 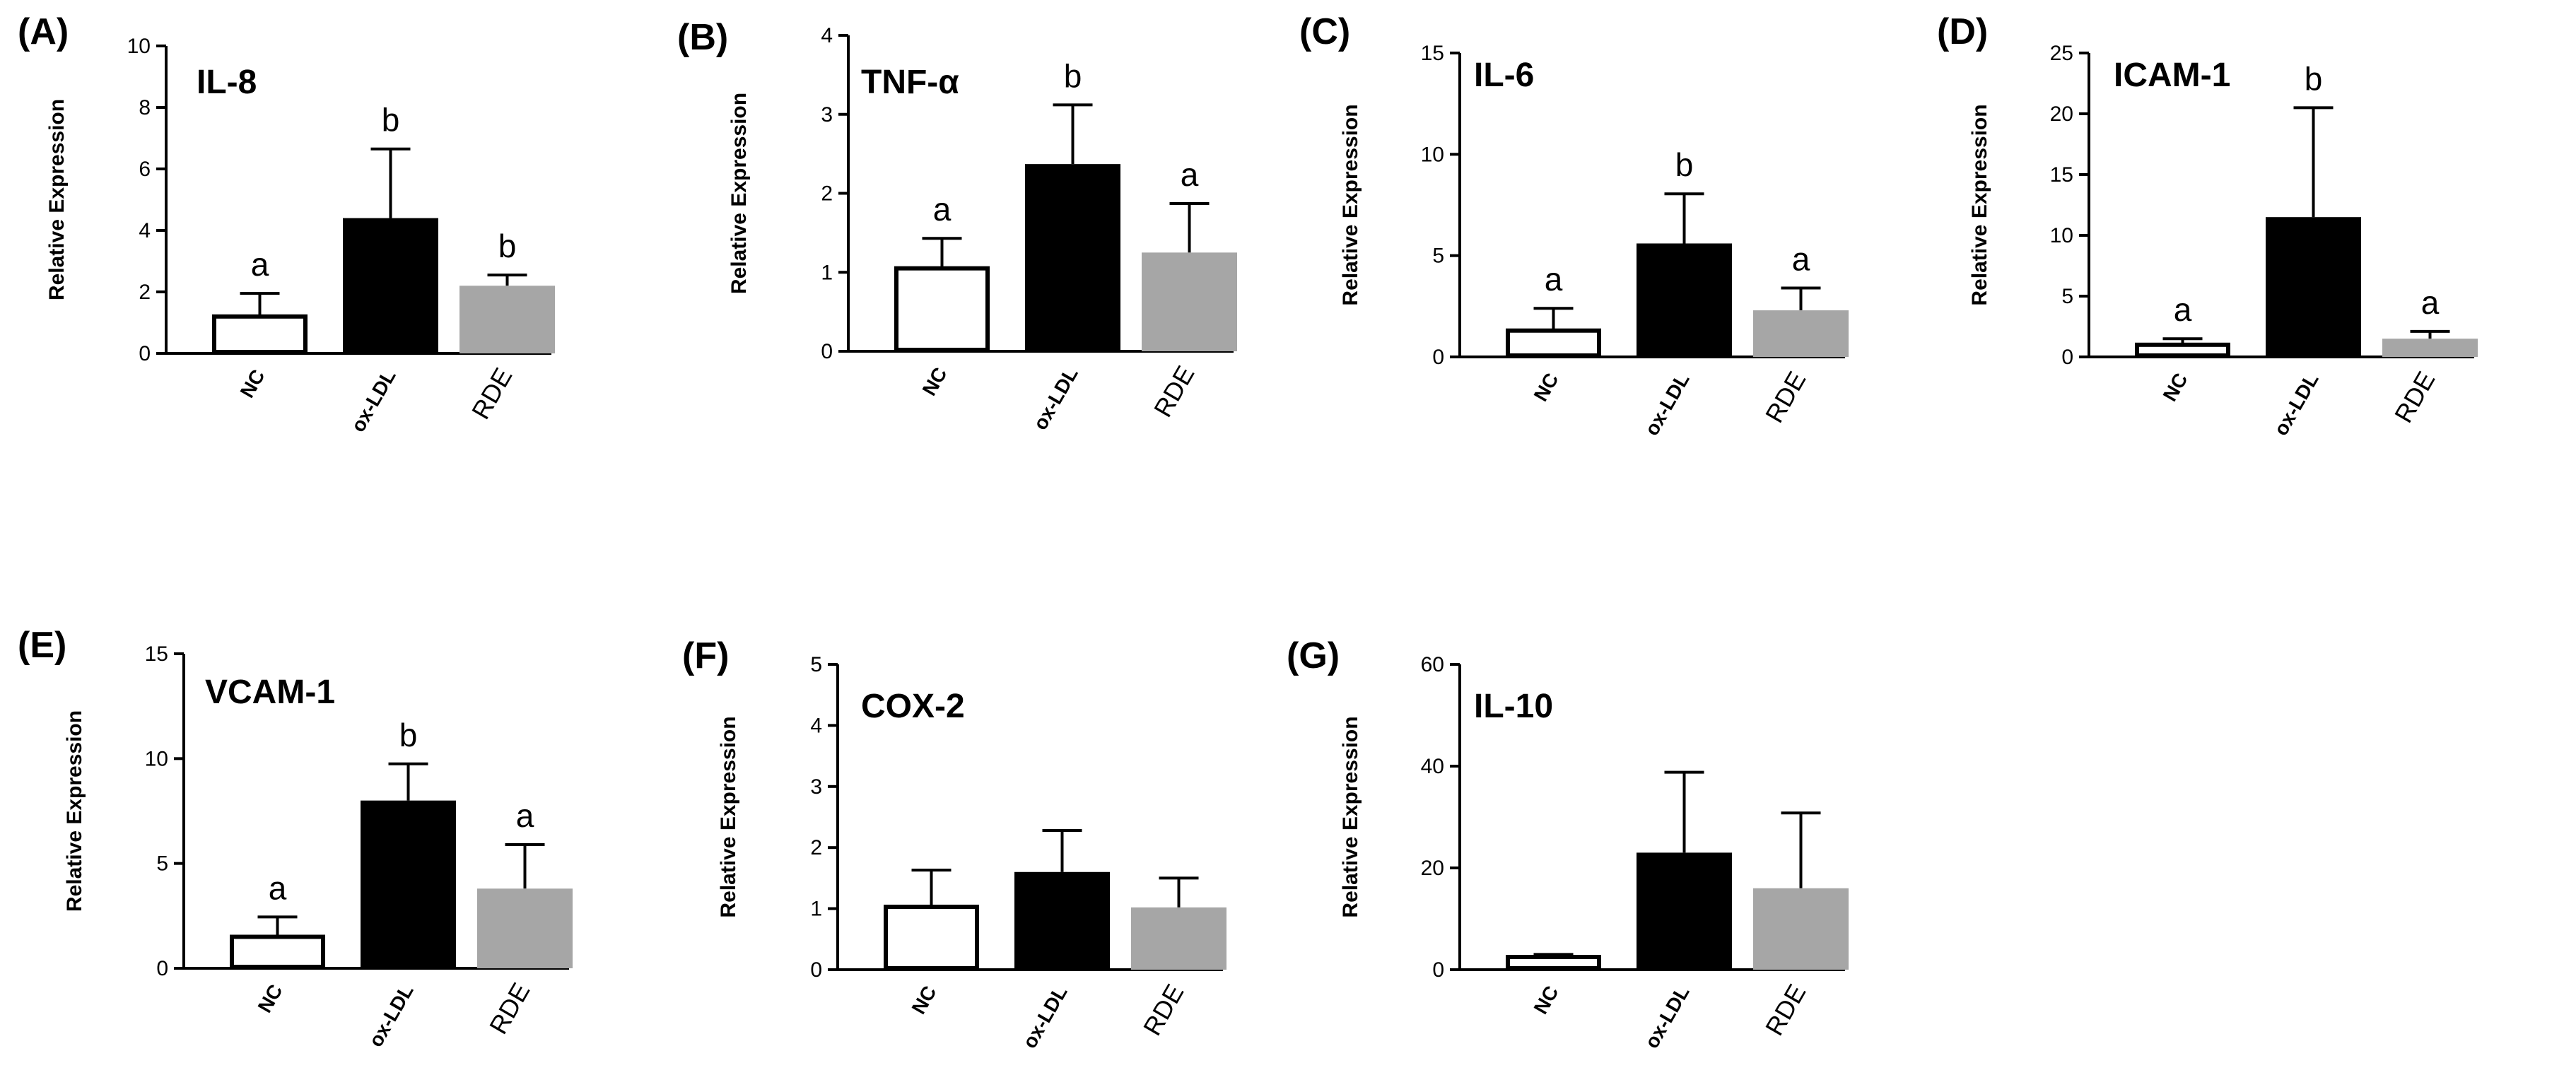 I want to click on panel-label: (C), so click(x=1324, y=31).